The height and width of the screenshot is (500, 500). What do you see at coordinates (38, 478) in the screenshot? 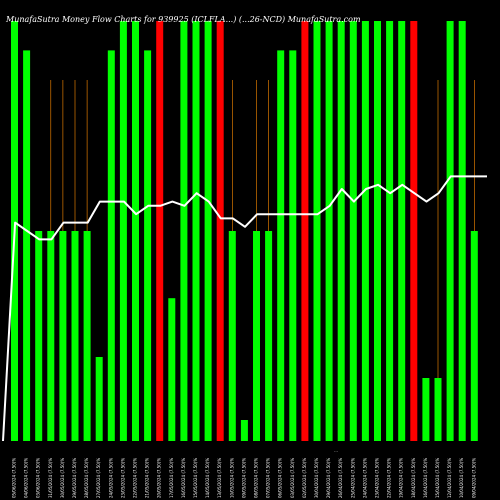
I see `x-tick-label: 03/06/2024 (7.50)%` at bounding box center [38, 478].